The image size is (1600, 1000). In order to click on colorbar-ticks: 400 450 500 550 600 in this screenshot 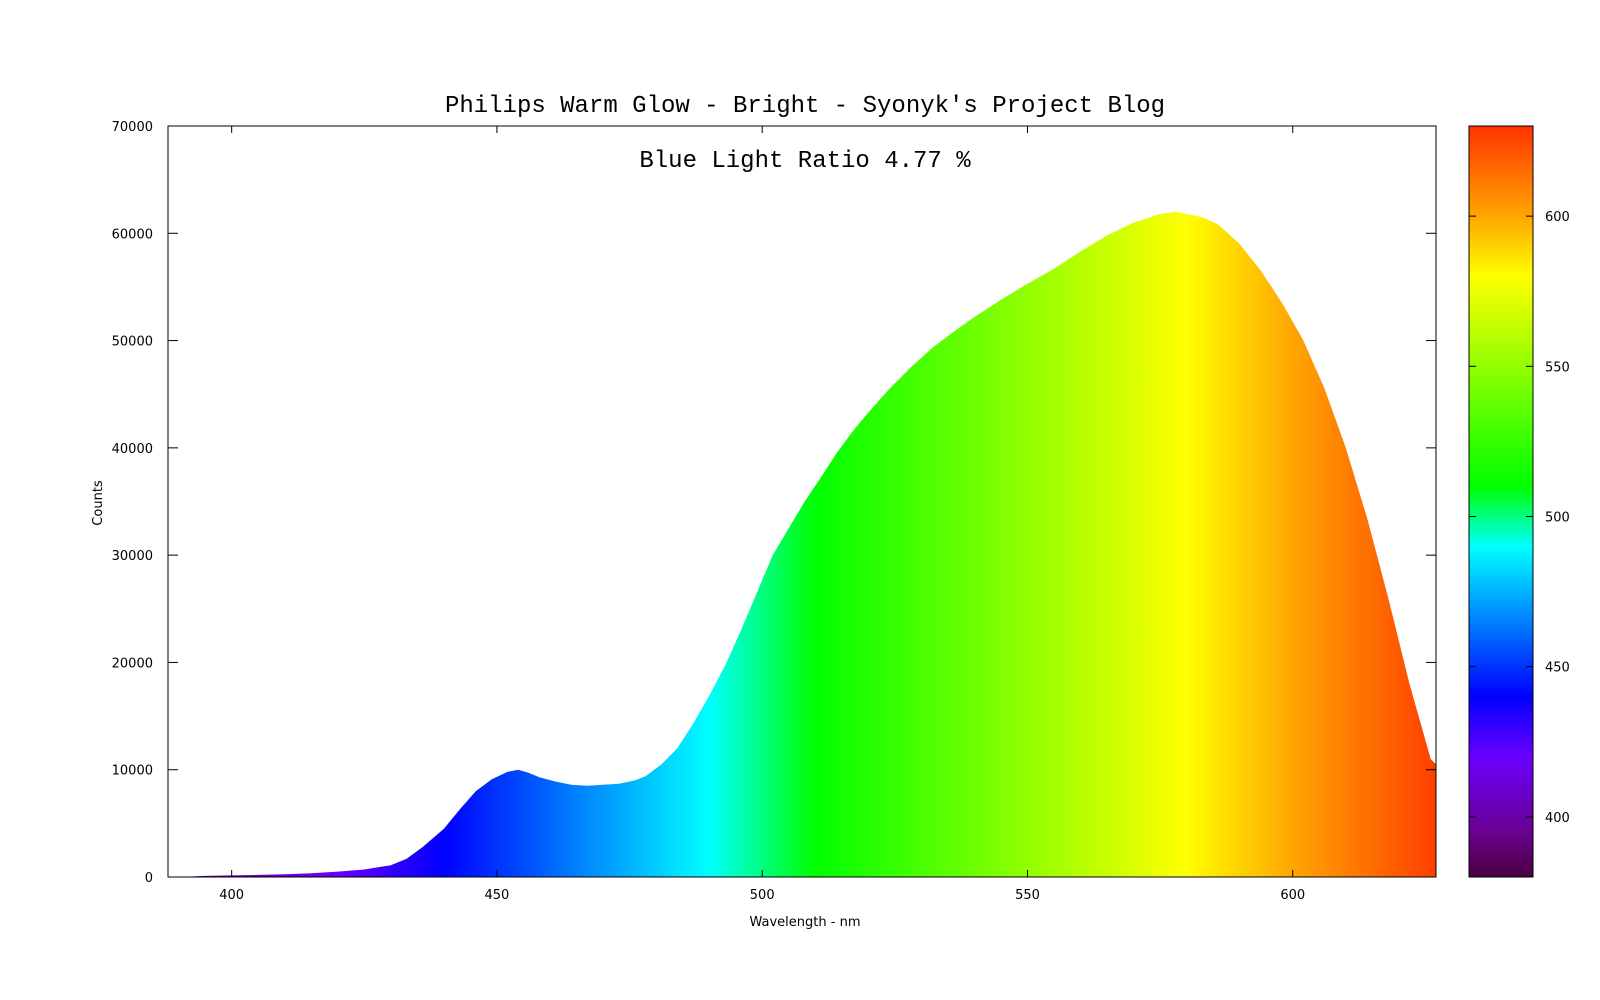, I will do `click(1519, 518)`.